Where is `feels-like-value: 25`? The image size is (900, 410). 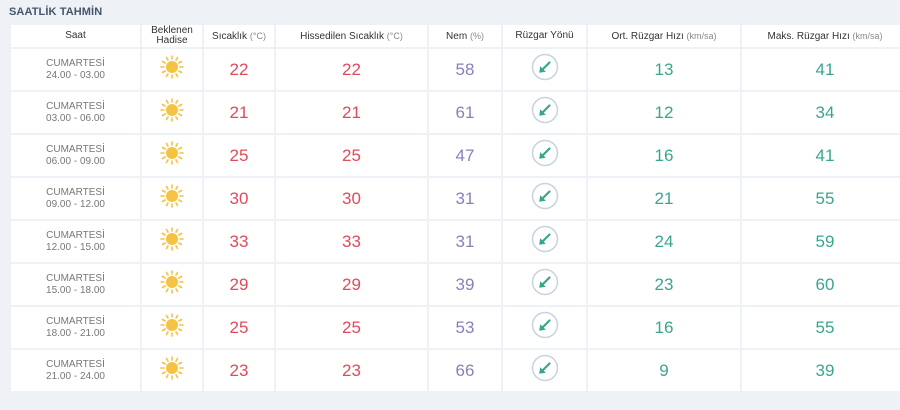 feels-like-value: 25 is located at coordinates (351, 327).